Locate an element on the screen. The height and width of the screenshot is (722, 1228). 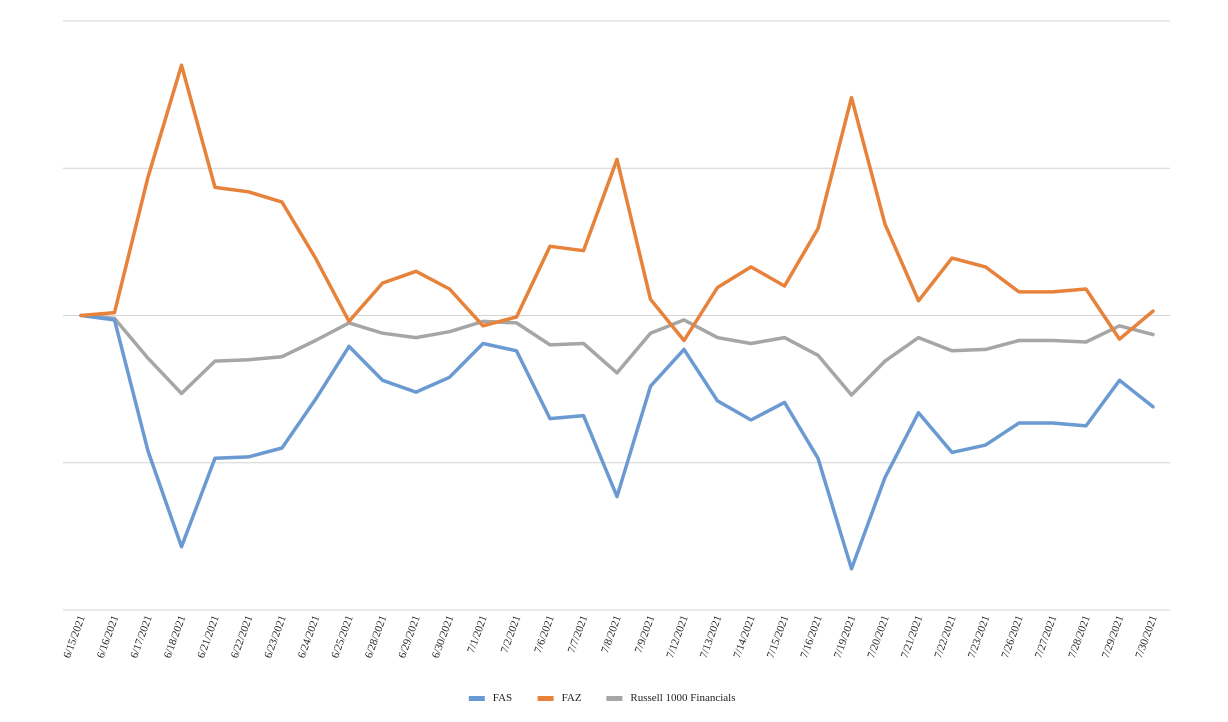
x-tick-label: 7/20/2021 is located at coordinates (878, 637).